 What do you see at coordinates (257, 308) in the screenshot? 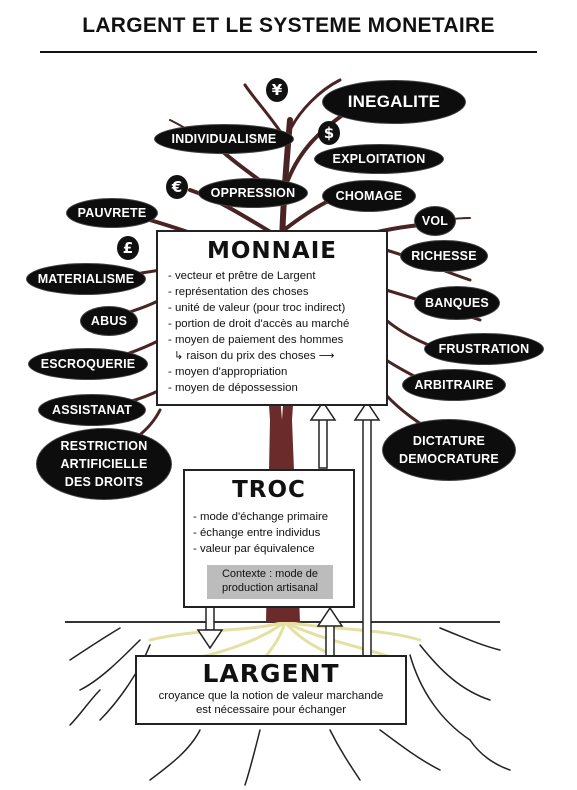
I see `monnaie-item: - unité de valeur (pour troc indirect)` at bounding box center [257, 308].